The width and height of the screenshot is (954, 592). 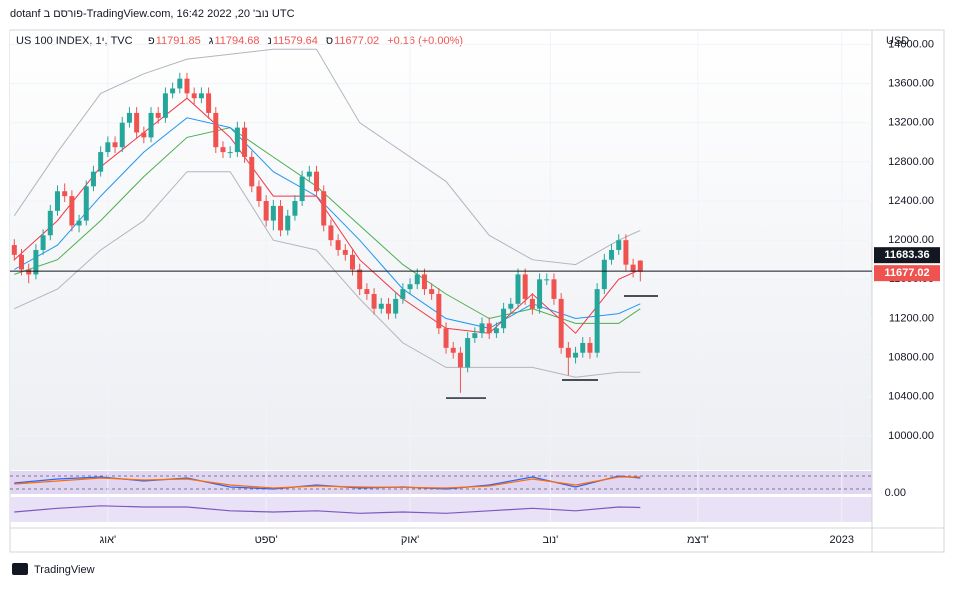 I want to click on close-badge, so click(x=907, y=273).